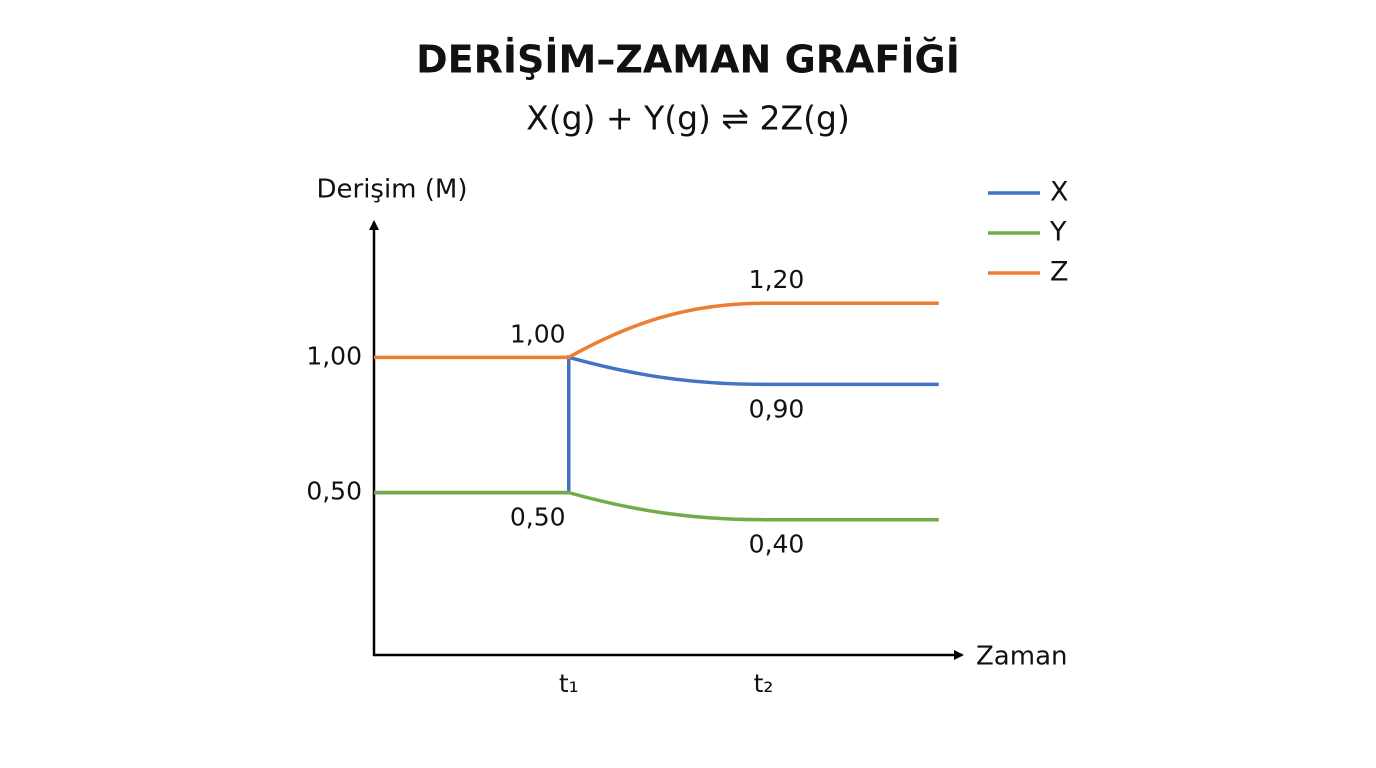 The height and width of the screenshot is (768, 1376). Describe the element at coordinates (1059, 192) in the screenshot. I see `legend-label: X` at that location.